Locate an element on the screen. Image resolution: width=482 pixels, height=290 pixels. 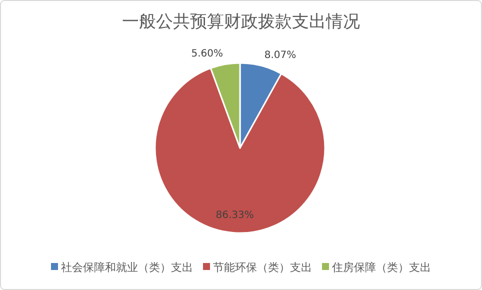
data-label: 5.60% is located at coordinates (207, 54).